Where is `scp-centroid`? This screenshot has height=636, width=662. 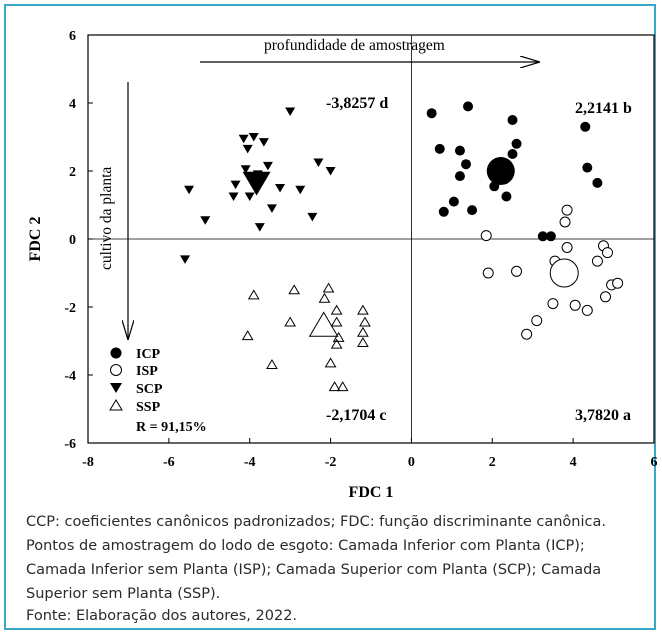
scp-centroid is located at coordinates (256, 183).